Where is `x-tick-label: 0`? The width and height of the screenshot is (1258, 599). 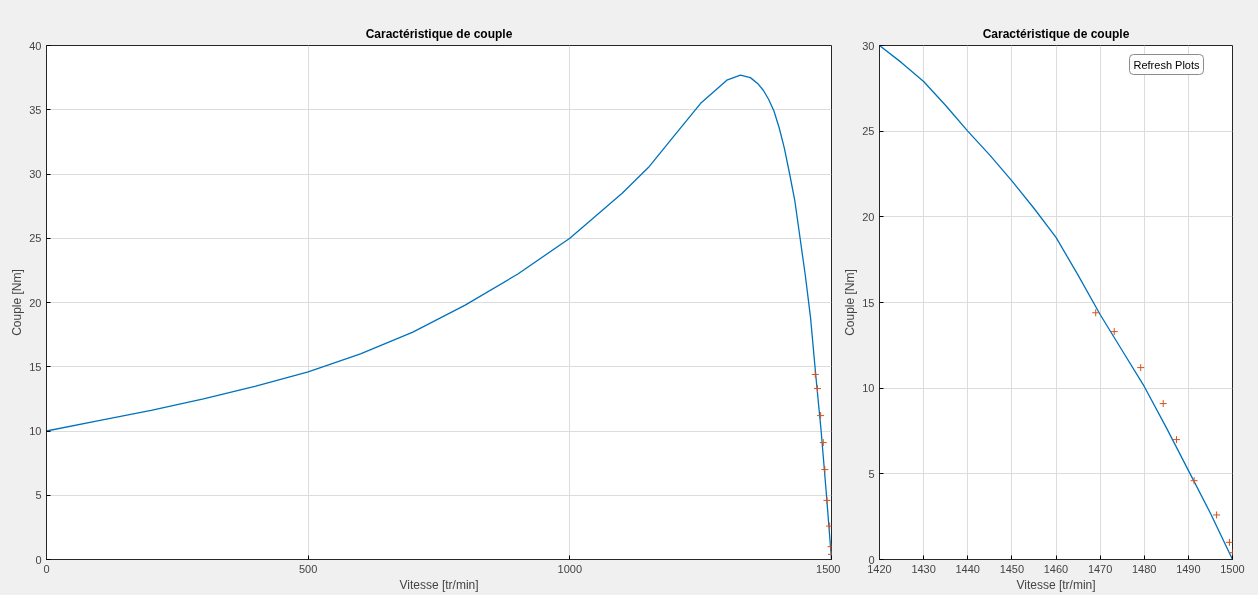
x-tick-label: 0 is located at coordinates (46, 568).